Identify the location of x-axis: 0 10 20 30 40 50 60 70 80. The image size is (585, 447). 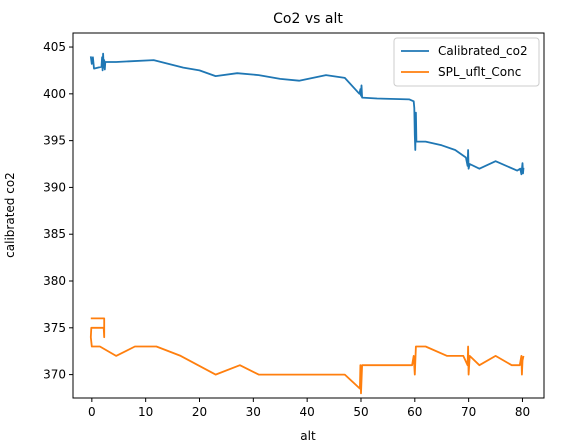
(309, 408).